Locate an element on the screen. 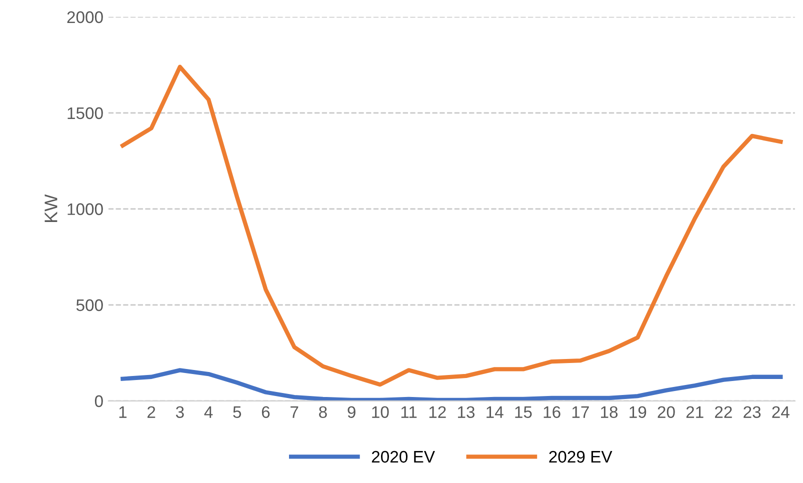  y-tick-label: 1500 is located at coordinates (85, 113).